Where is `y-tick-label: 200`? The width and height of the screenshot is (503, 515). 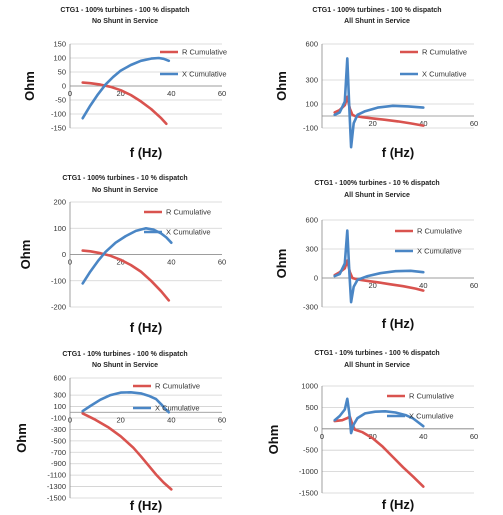
y-tick-label: 200 is located at coordinates (59, 202).